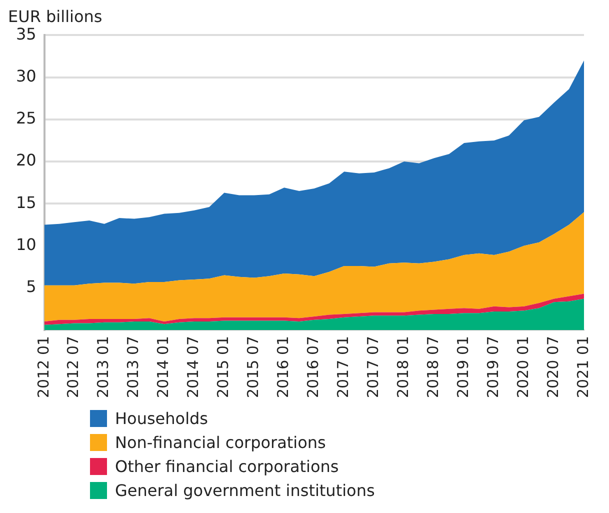  I want to click on legend-label: Households, so click(161, 418).